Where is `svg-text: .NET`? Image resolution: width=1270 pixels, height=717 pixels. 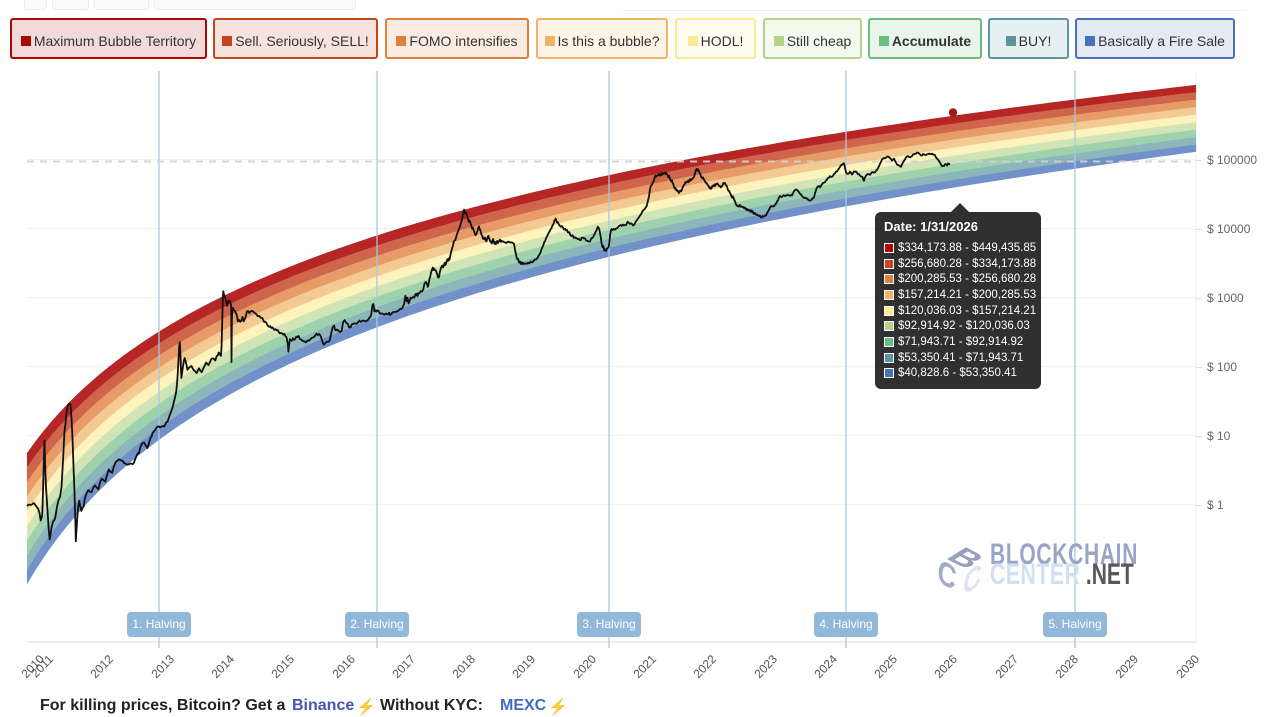
svg-text: .NET is located at coordinates (1110, 575).